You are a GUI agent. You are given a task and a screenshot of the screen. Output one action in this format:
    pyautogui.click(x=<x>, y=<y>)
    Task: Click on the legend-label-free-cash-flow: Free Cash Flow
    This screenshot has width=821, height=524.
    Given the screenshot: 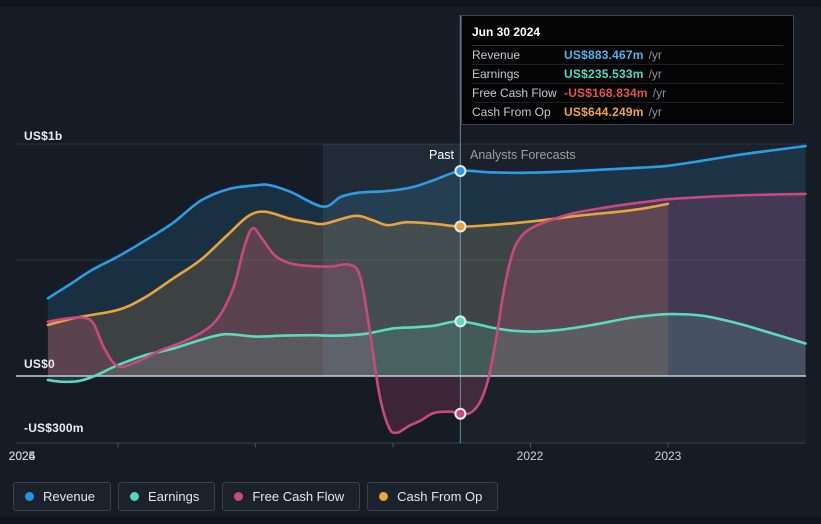 What is the action you would take?
    pyautogui.click(x=298, y=496)
    